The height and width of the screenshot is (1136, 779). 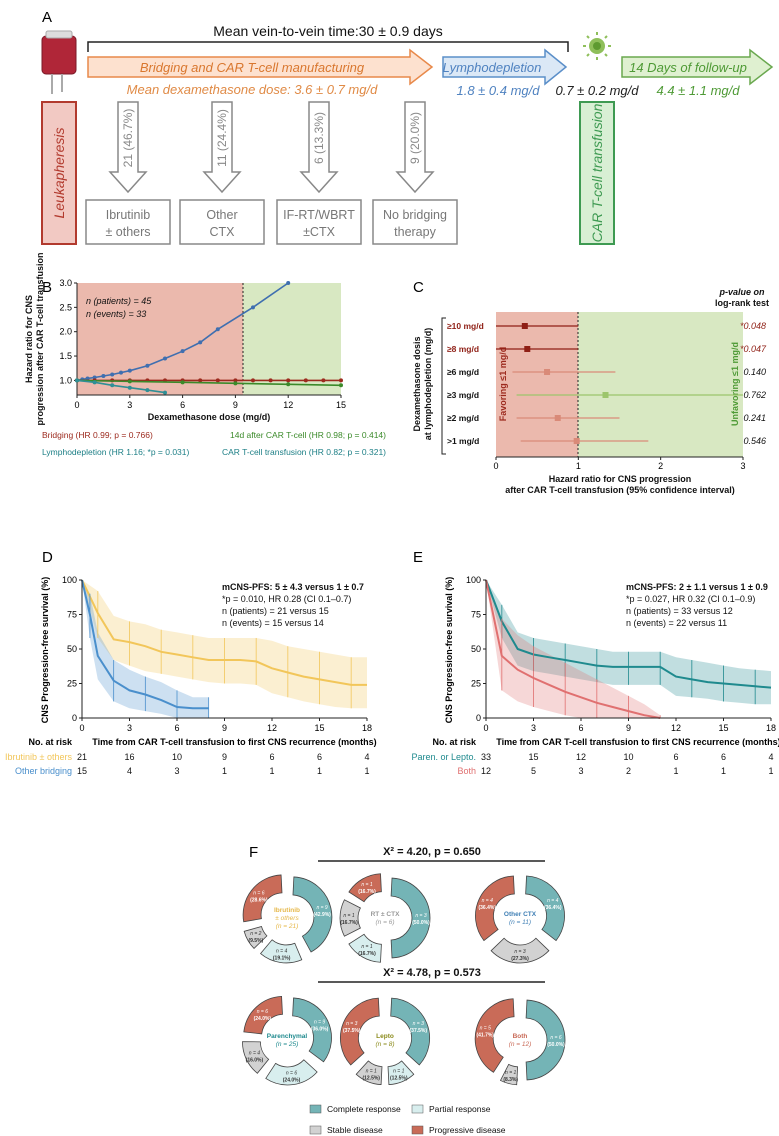 I want to click on at-risk-value: 4, so click(x=770, y=757).